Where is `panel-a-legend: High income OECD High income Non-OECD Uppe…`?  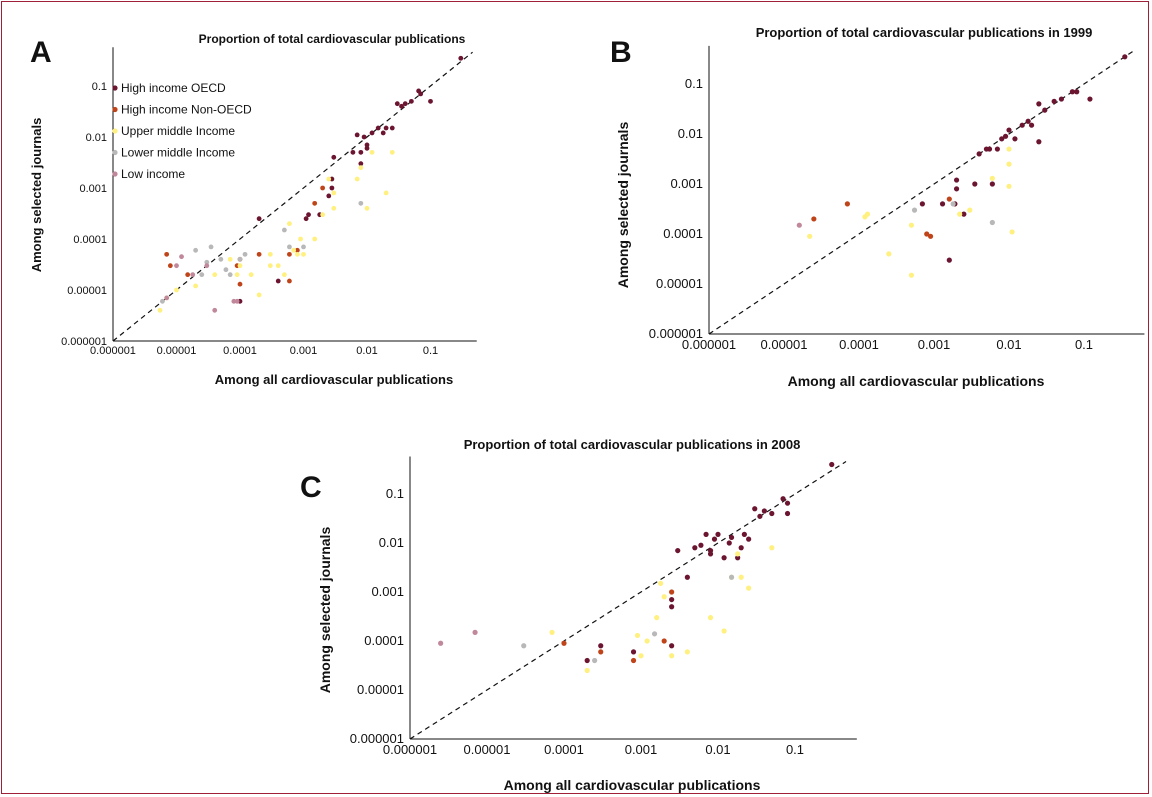 panel-a-legend: High income OECD High income Non-OECD Uppe… is located at coordinates (182, 131).